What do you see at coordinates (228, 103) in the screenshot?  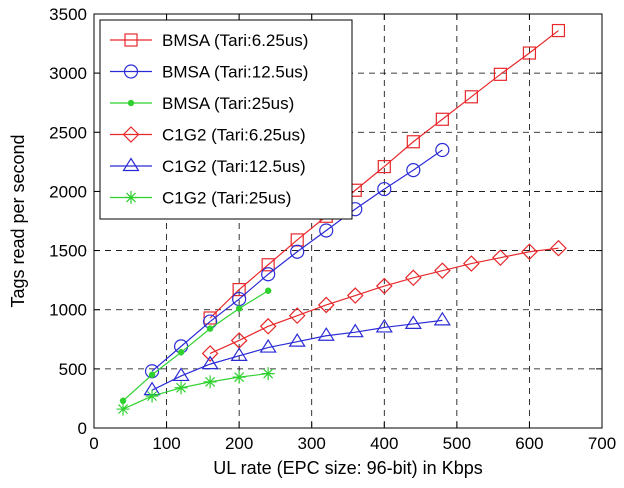 I see `legend-label: BMSA (Tari:25us)` at bounding box center [228, 103].